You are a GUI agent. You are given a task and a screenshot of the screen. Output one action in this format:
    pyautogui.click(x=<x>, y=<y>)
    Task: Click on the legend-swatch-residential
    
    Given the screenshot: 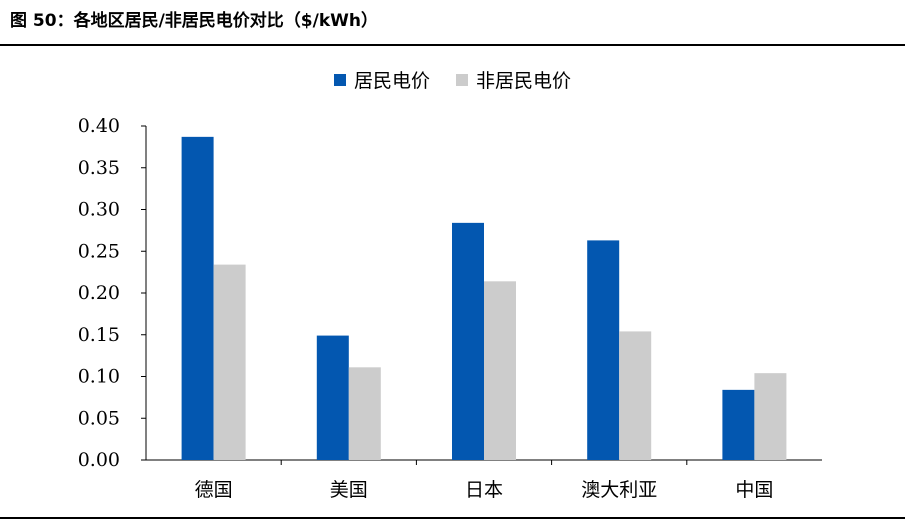 What is the action you would take?
    pyautogui.click(x=339, y=79)
    